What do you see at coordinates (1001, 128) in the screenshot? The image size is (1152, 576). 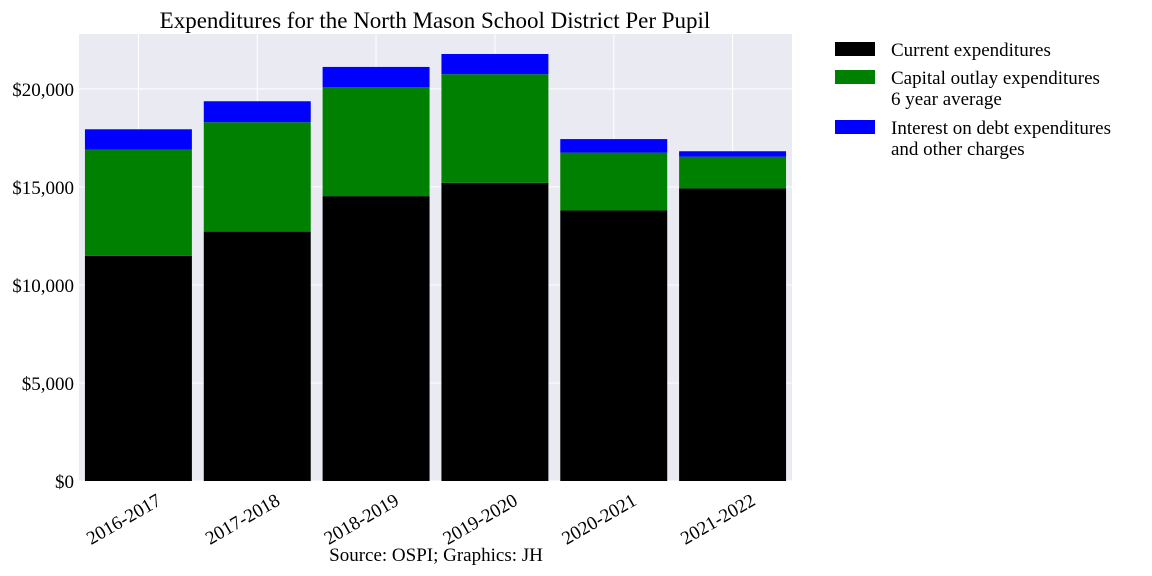 I see `legend-label: Interest on debt expenditures` at bounding box center [1001, 128].